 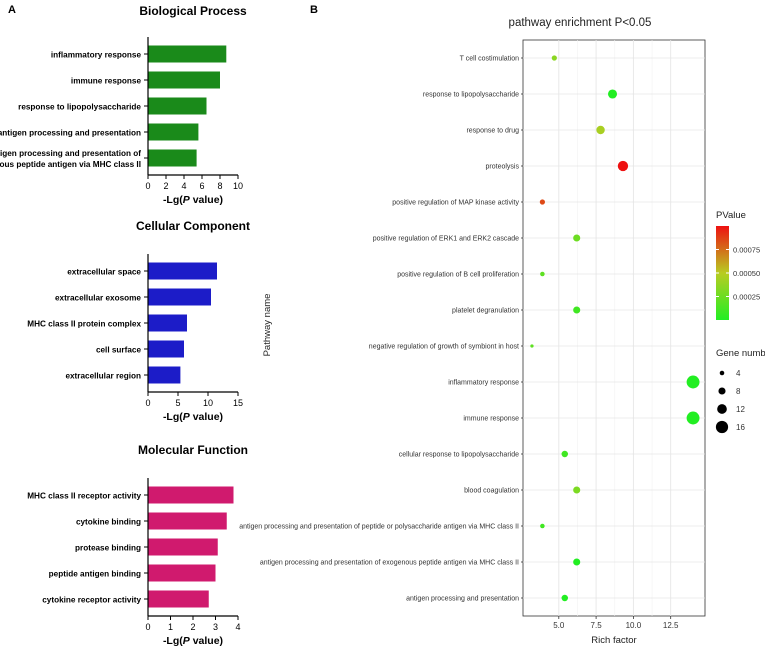 What do you see at coordinates (191, 495) in the screenshot?
I see `bar-mhc-class-ii-receptor-activity` at bounding box center [191, 495].